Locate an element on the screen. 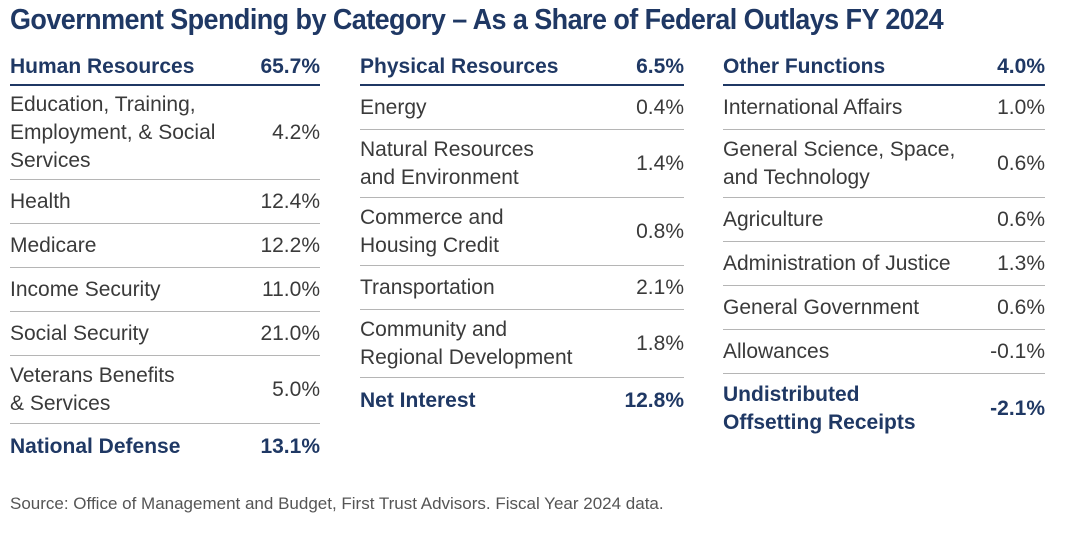 The image size is (1070, 536). table-row: Agriculture 0.6% is located at coordinates (884, 220).